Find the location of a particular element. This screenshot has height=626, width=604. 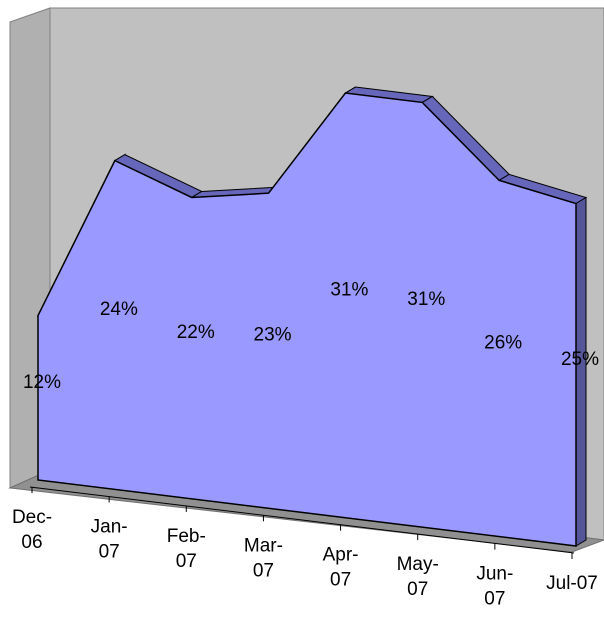

x-tick-label: Jan- 07 is located at coordinates (109, 539).